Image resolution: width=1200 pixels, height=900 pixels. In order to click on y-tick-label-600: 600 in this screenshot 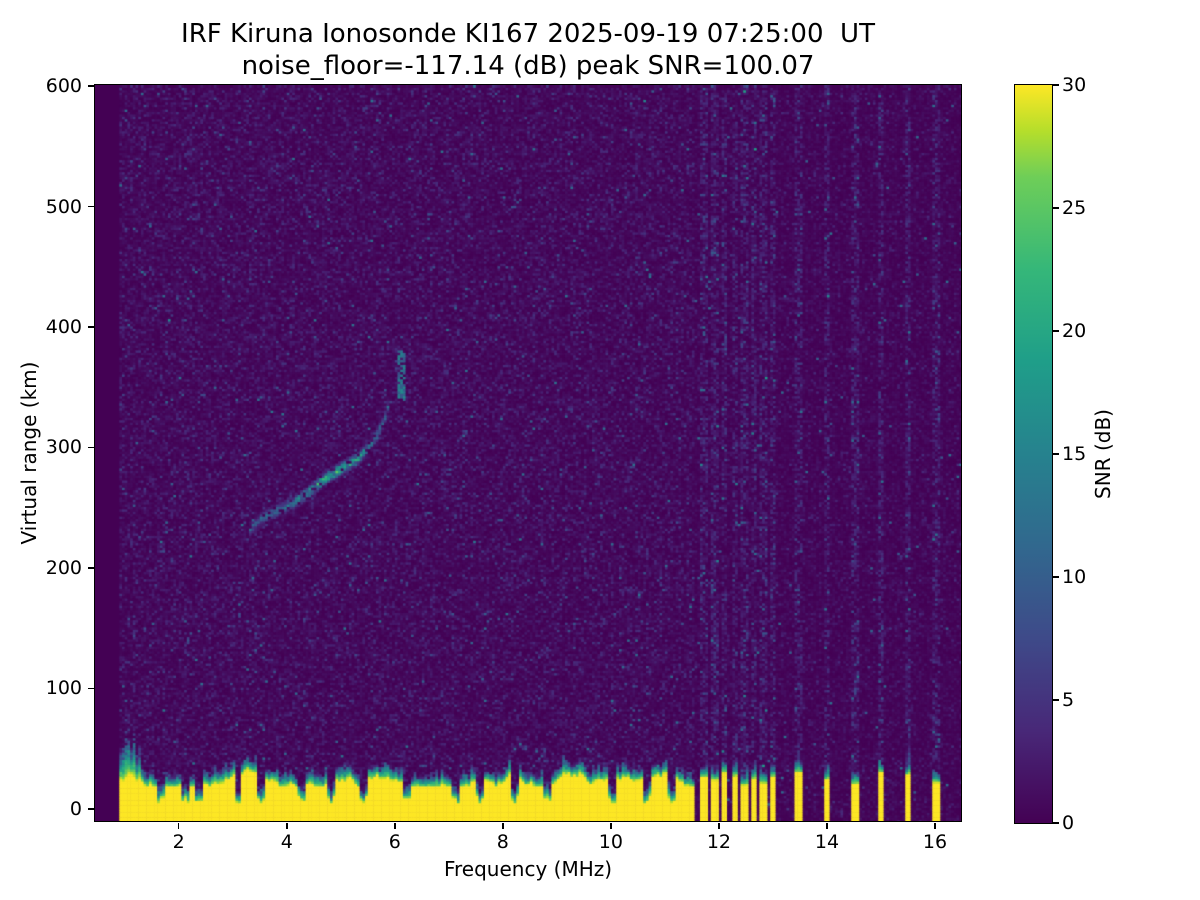, I will do `click(63, 86)`.